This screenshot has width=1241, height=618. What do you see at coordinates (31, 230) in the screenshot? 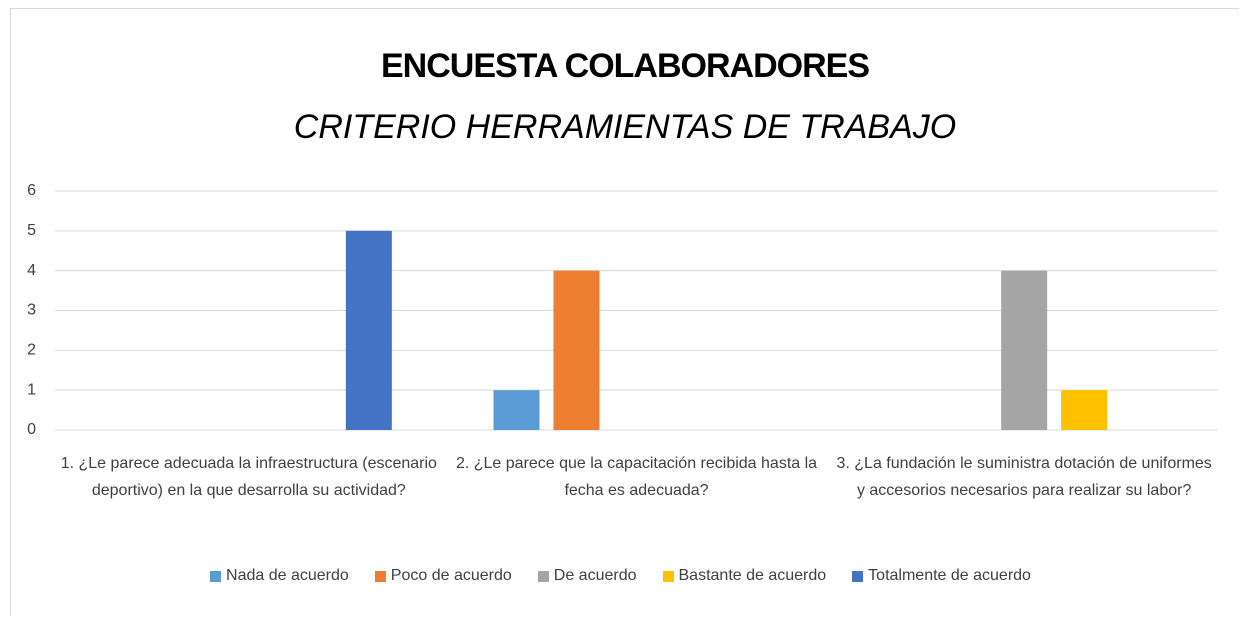
I see `y-tick-label: 5` at bounding box center [31, 230].